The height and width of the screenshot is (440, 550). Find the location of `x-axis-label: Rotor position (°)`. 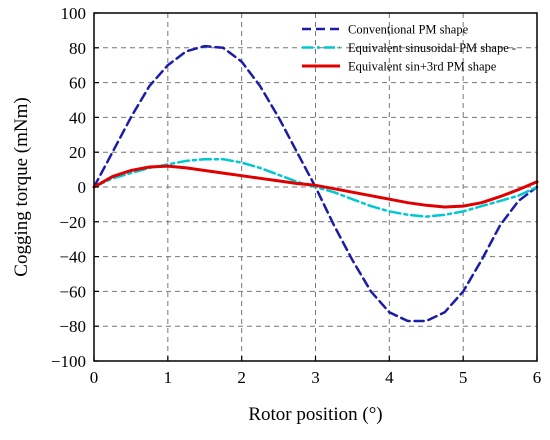

x-axis-label: Rotor position (°) is located at coordinates (315, 414).